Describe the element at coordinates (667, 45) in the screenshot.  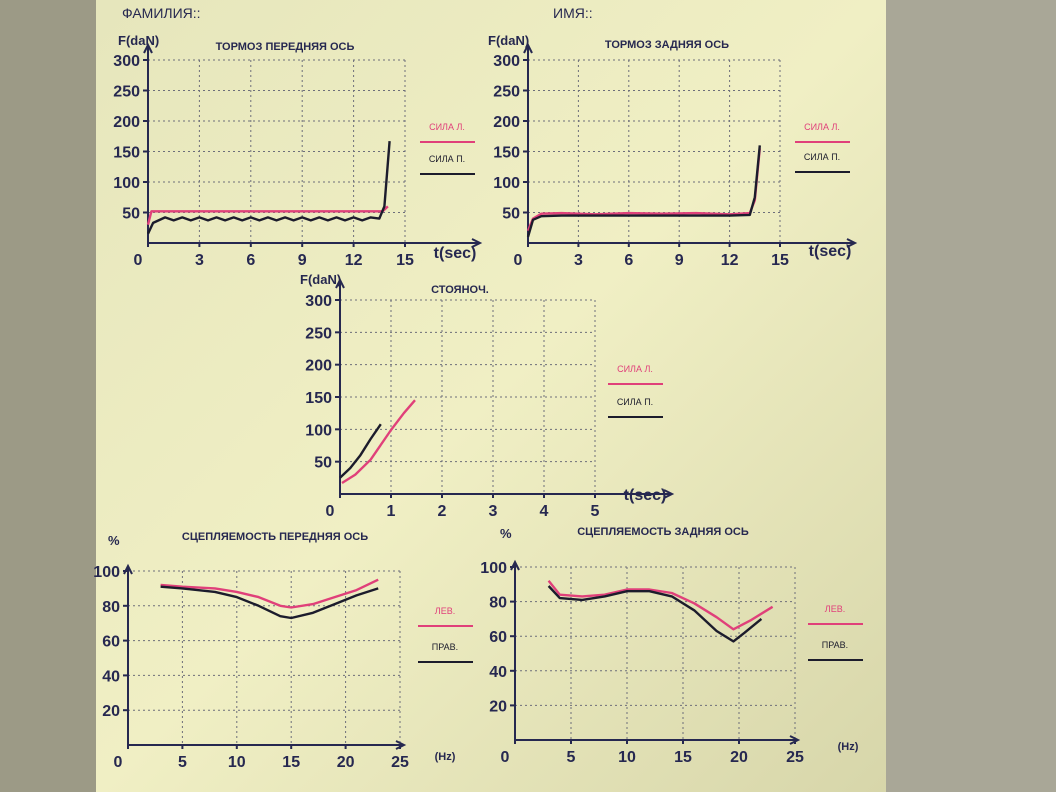
I see `chart-title: ТОРМОЗ ЗАДНЯЯ ОСЬ` at that location.